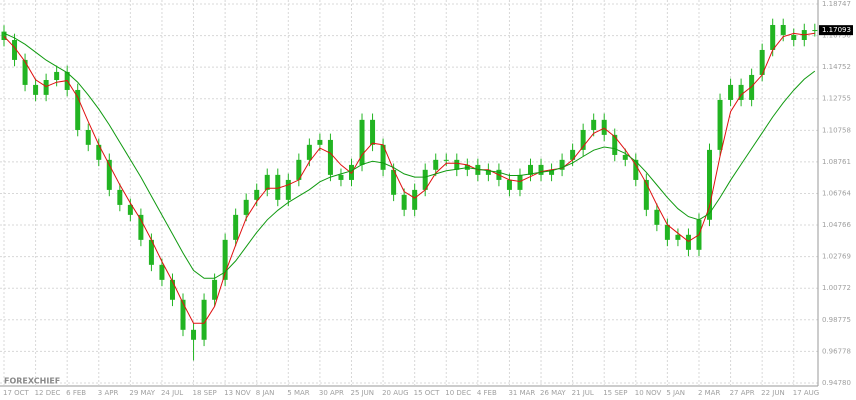 The width and height of the screenshot is (856, 400). Describe the element at coordinates (742, 393) in the screenshot. I see `x-tick-label: 27 APR` at that location.